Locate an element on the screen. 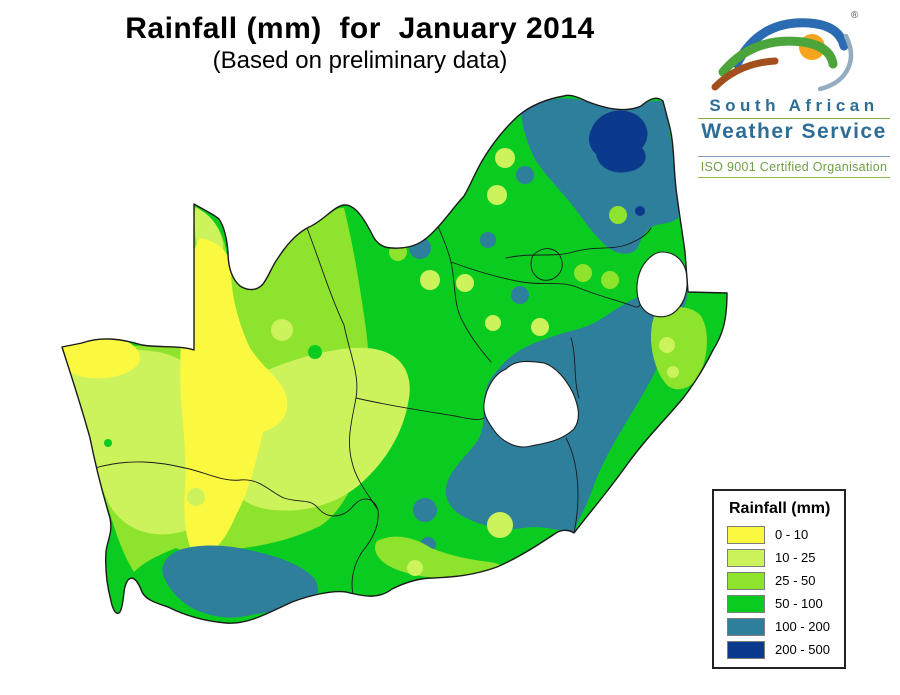 The width and height of the screenshot is (900, 695). legend-label: 100 - 200 is located at coordinates (802, 626).